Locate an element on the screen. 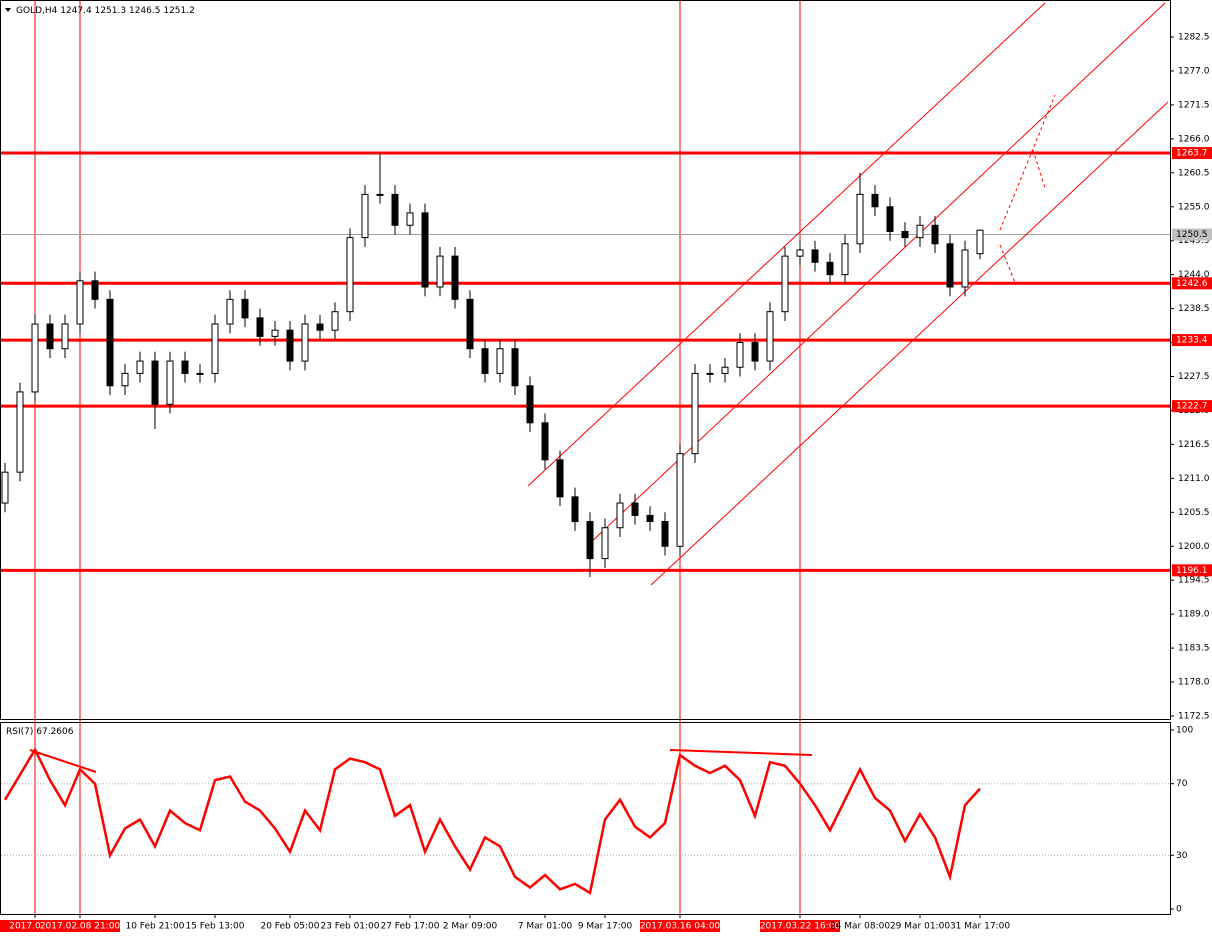 This screenshot has width=1212, height=937. rsi-line is located at coordinates (492, 821).